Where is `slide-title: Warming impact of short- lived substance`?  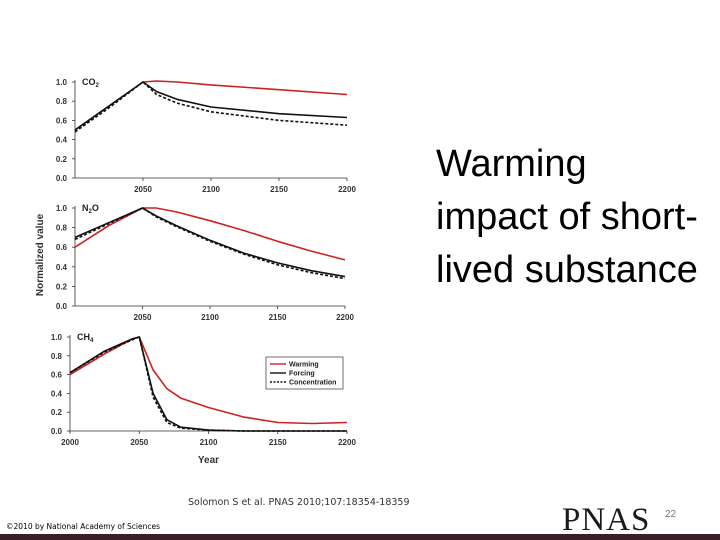
slide-title: Warming impact of short- lived substance is located at coordinates (578, 217).